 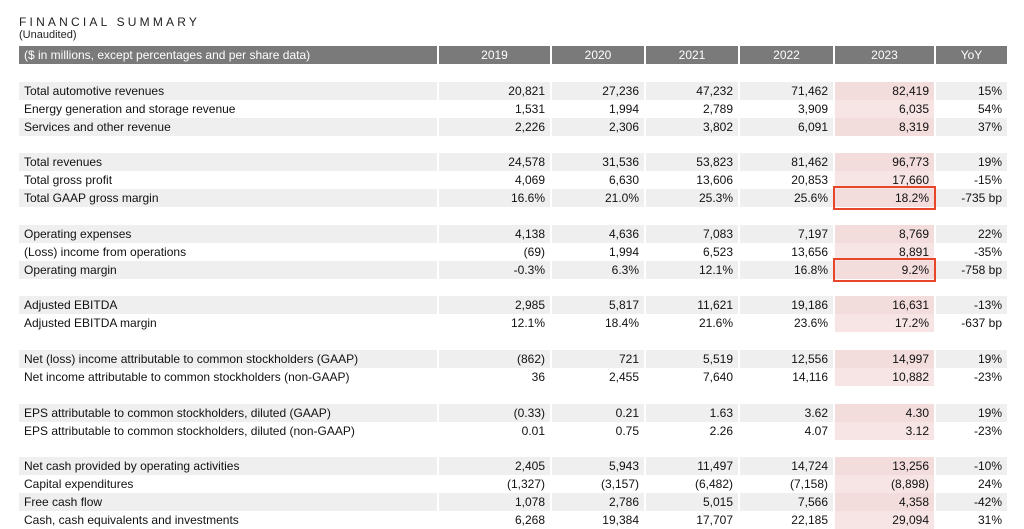 I want to click on value-cell-2021: 12.1%, so click(x=693, y=269).